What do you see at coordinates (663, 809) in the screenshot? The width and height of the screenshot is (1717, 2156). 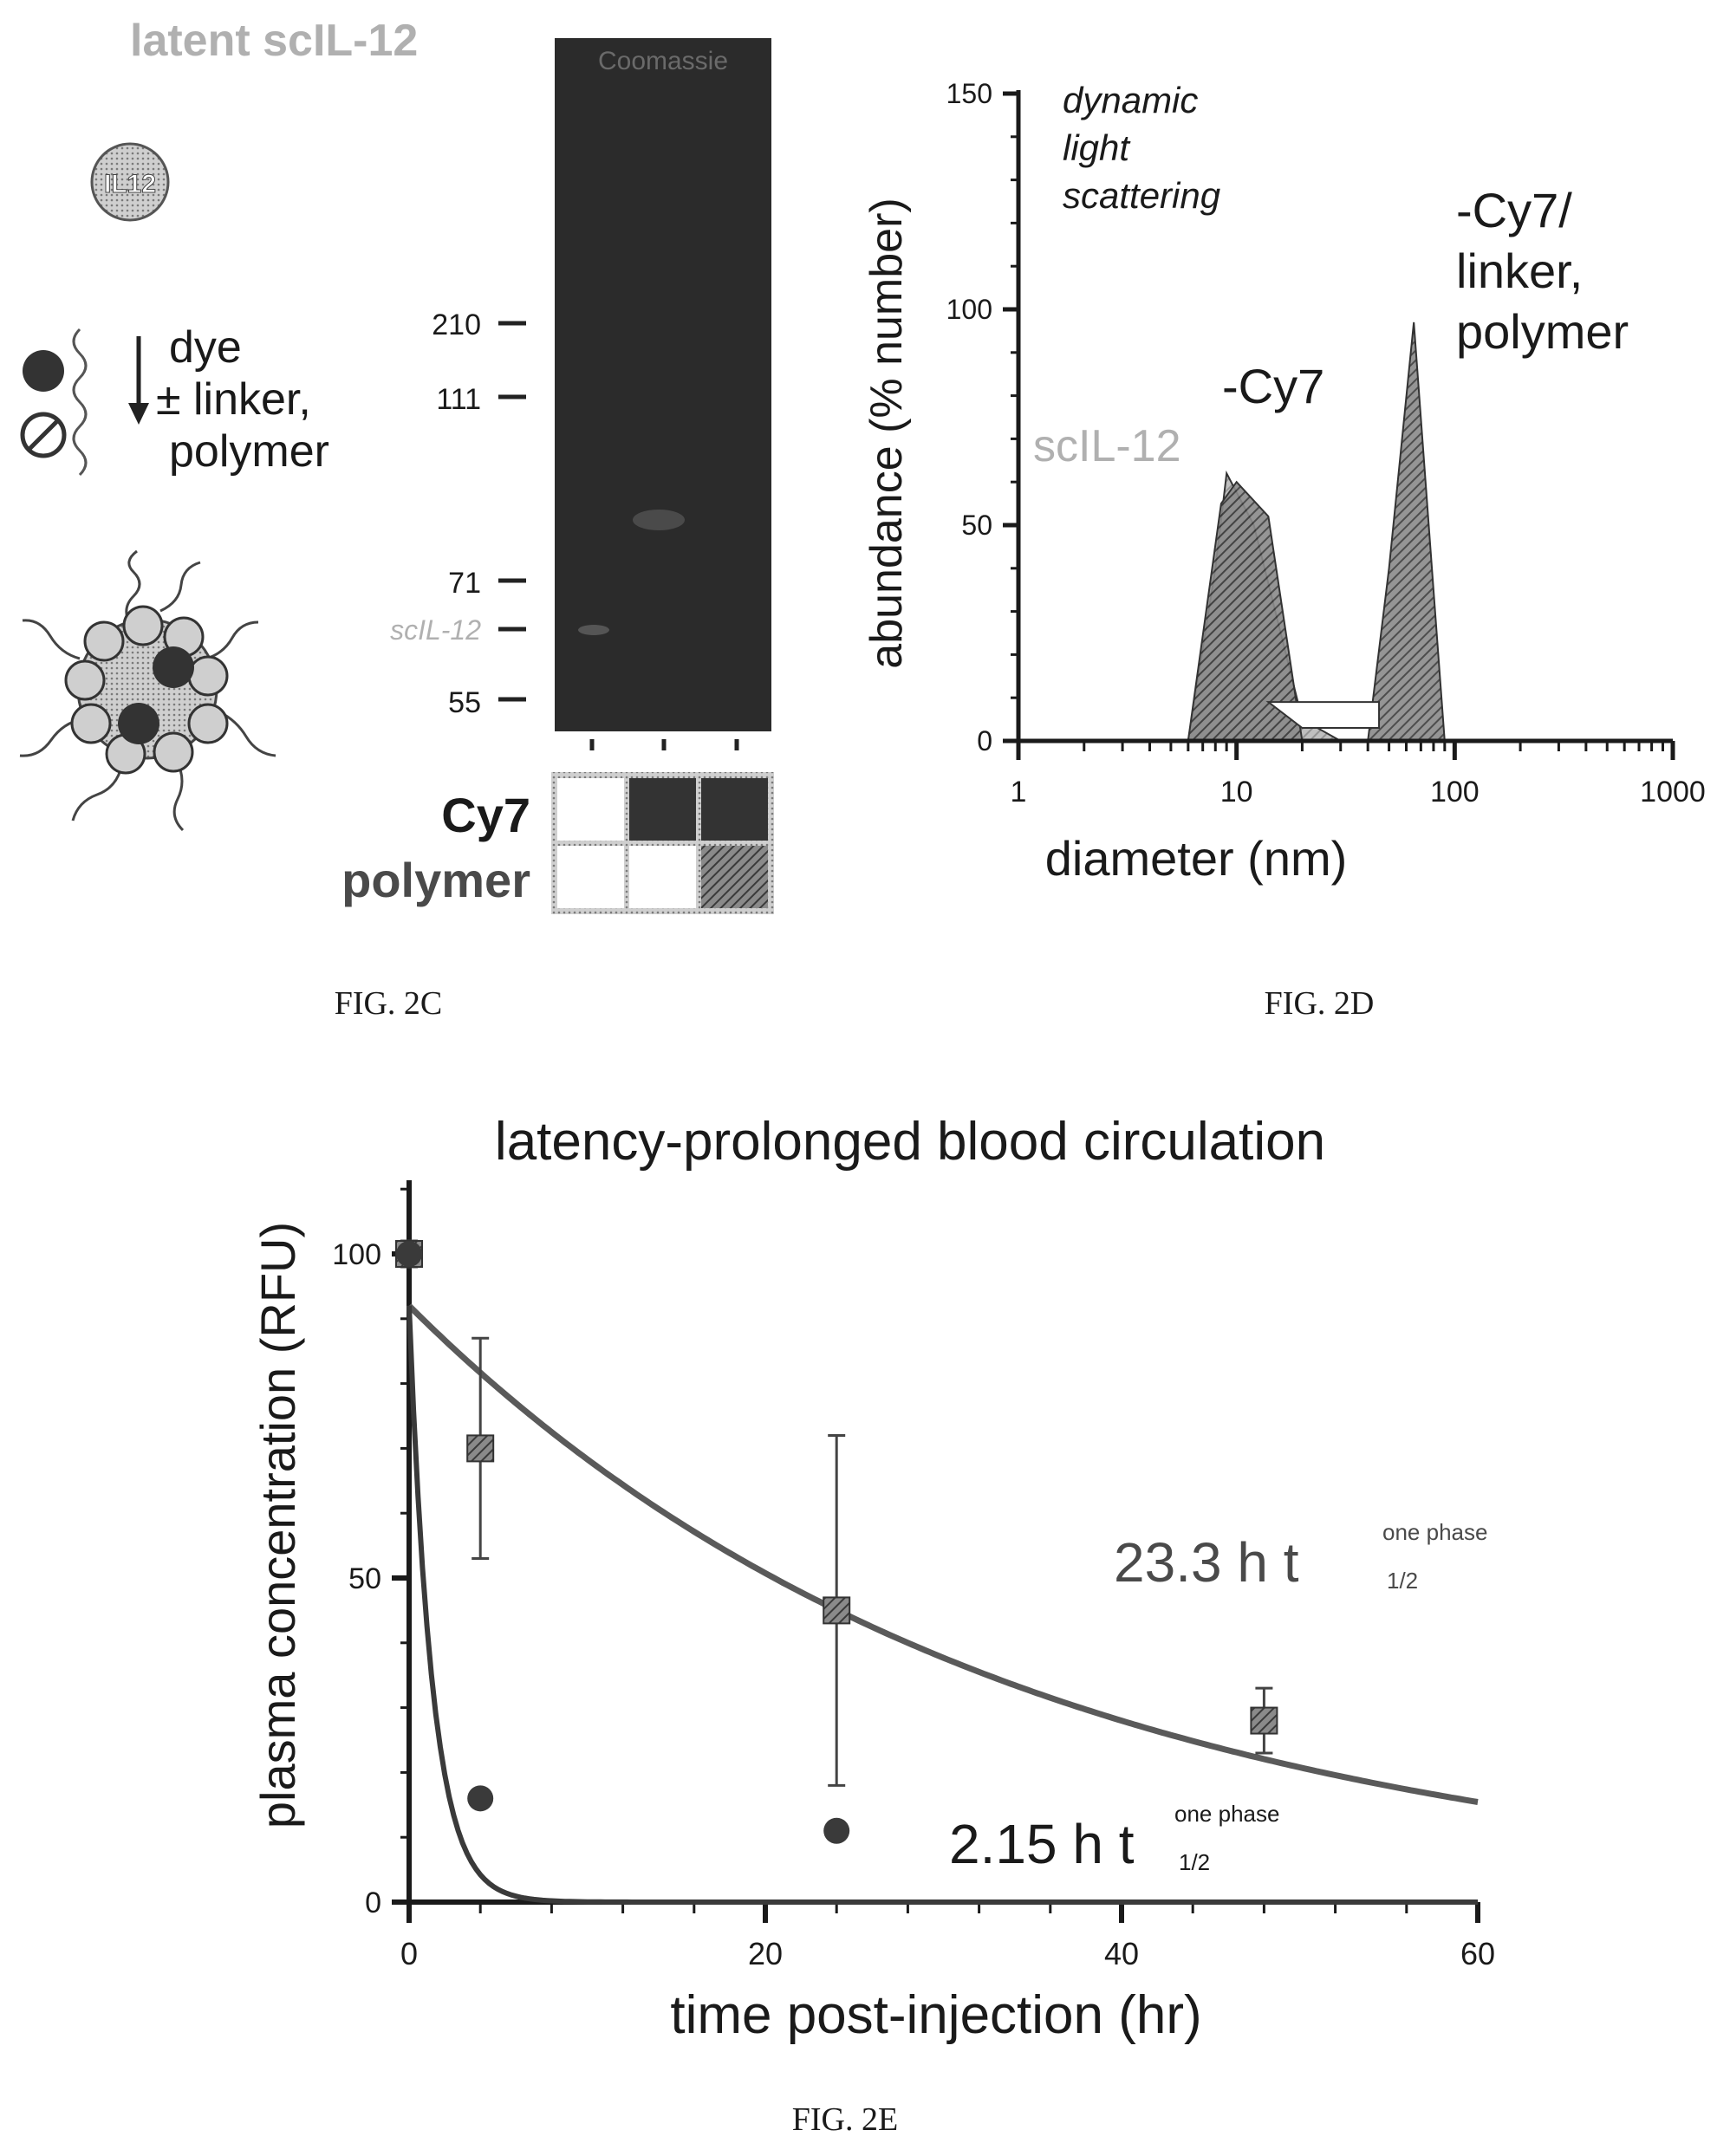 I see `lane-2-cy7-cell` at bounding box center [663, 809].